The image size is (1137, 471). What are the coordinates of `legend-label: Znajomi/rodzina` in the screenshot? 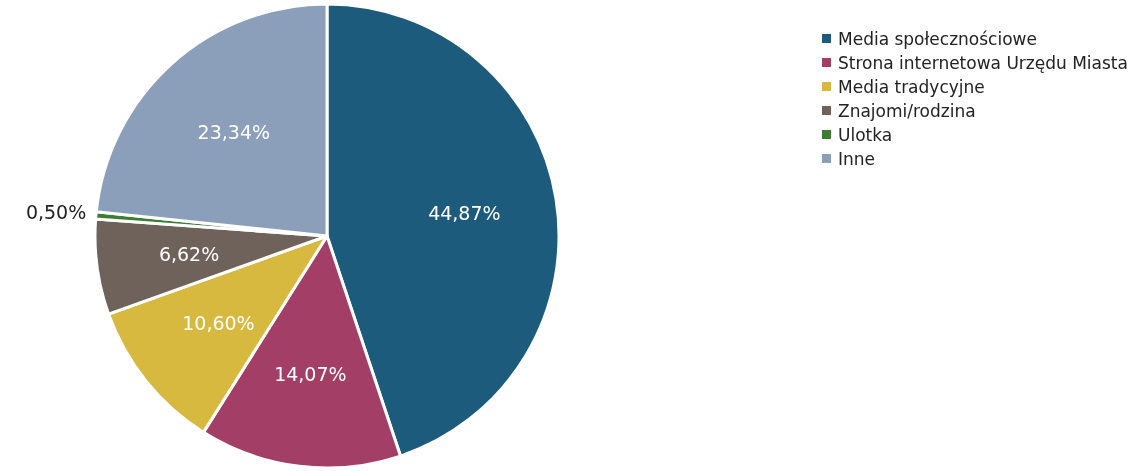 It's located at (907, 110).